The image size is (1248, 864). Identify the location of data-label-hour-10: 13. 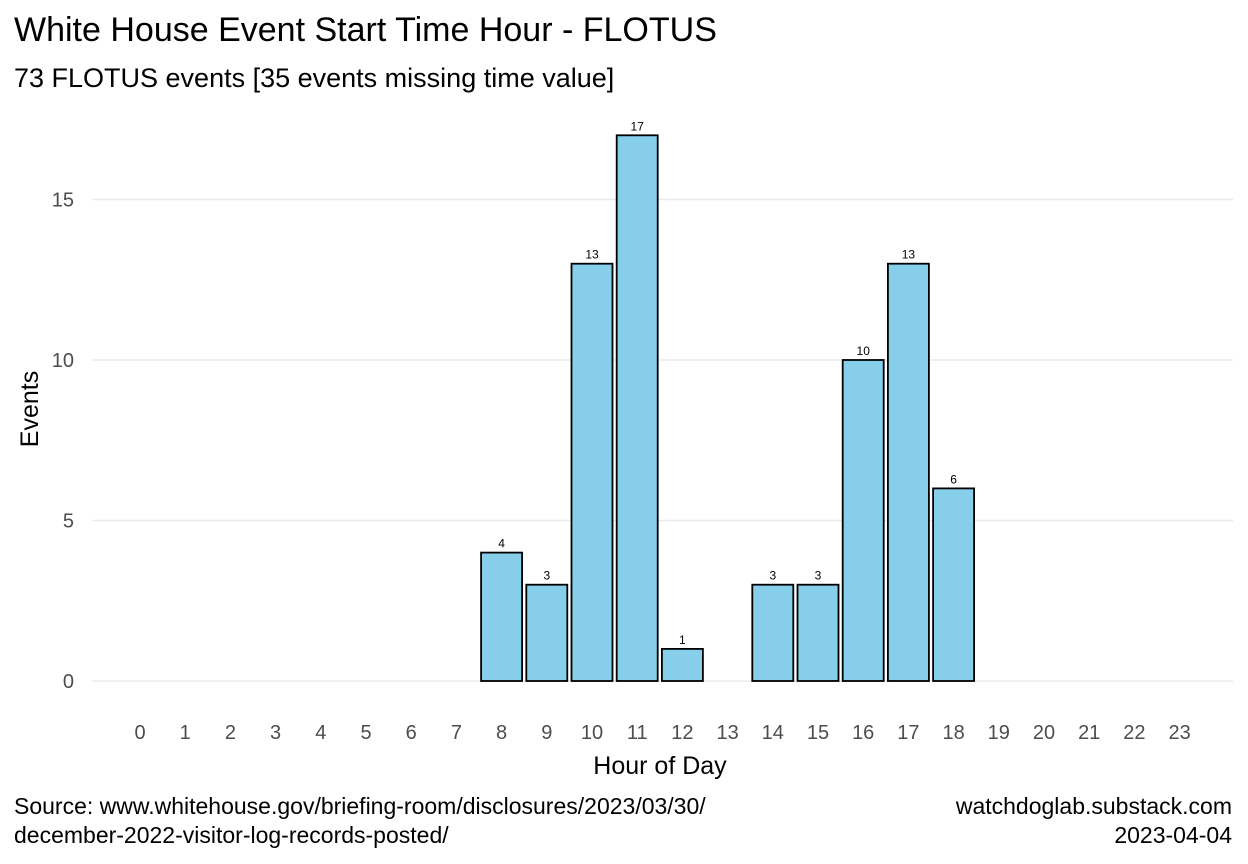
(592, 255).